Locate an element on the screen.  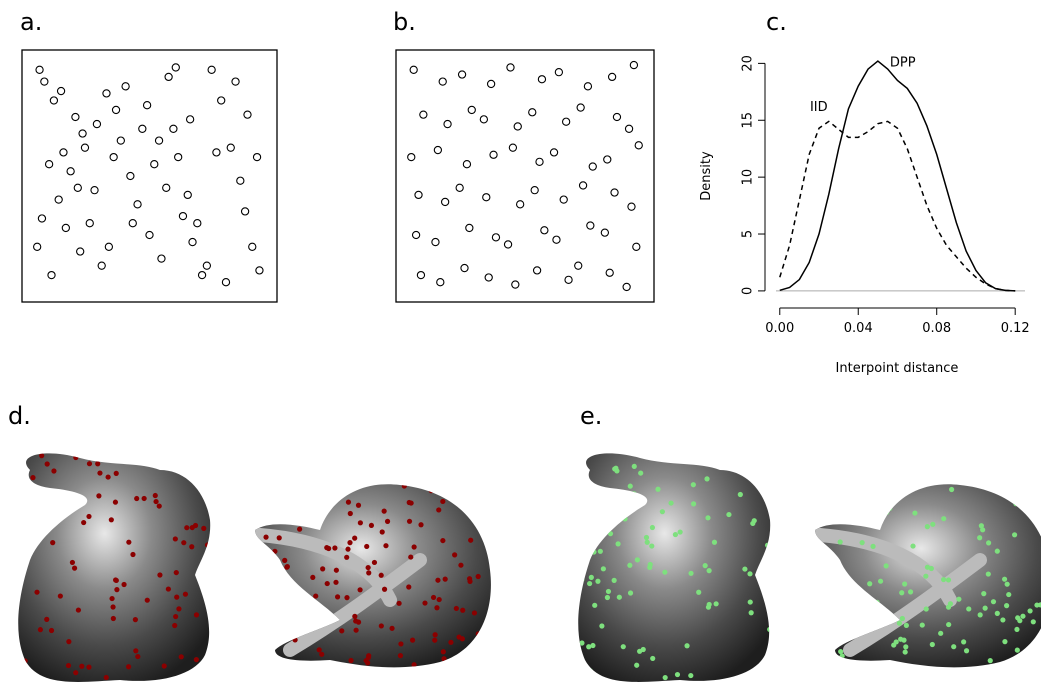
y-tick-label: 0 is located at coordinates (748, 291).